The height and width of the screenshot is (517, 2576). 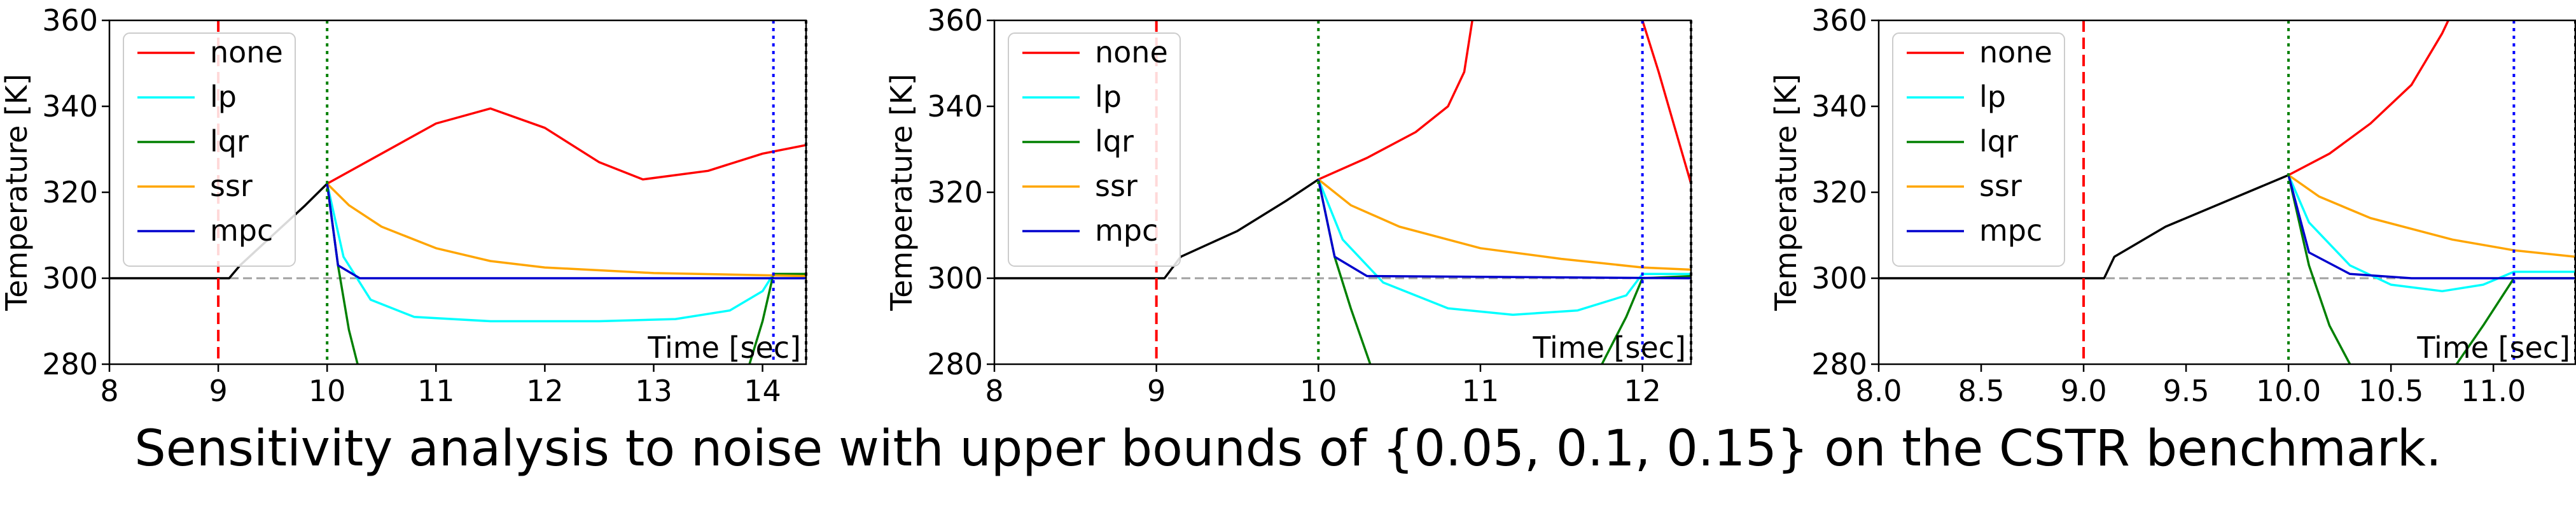 I want to click on x-tick-label: 9.0, so click(x=2083, y=391).